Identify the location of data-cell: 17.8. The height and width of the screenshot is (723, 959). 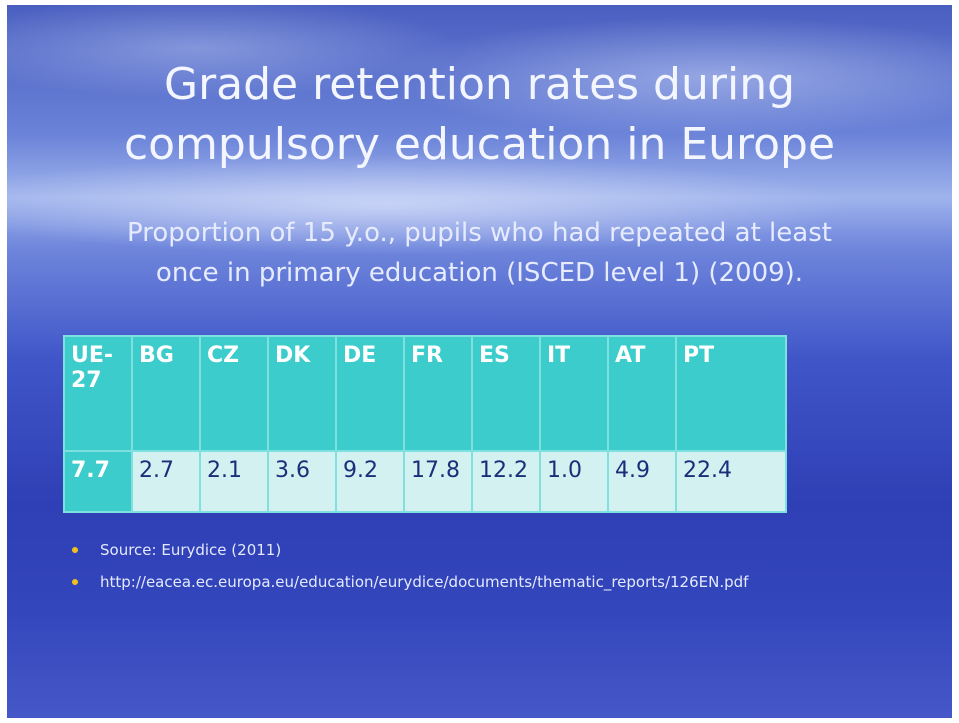
(438, 481).